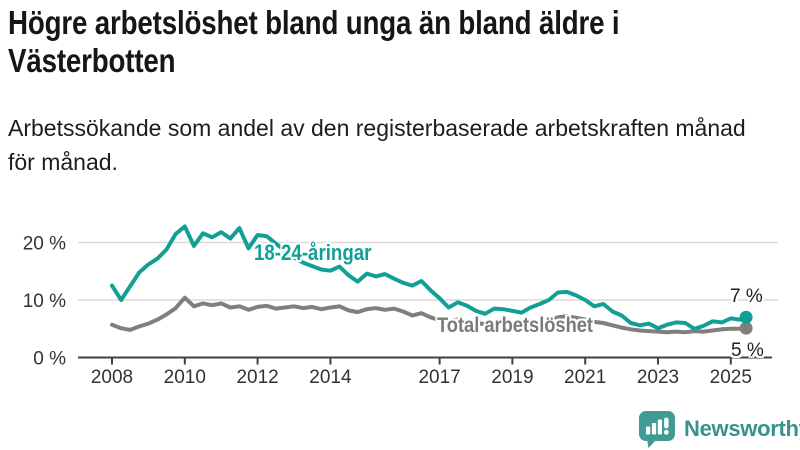 This screenshot has width=800, height=450. What do you see at coordinates (746, 296) in the screenshot?
I see `end-value-label-youth: 7 %` at bounding box center [746, 296].